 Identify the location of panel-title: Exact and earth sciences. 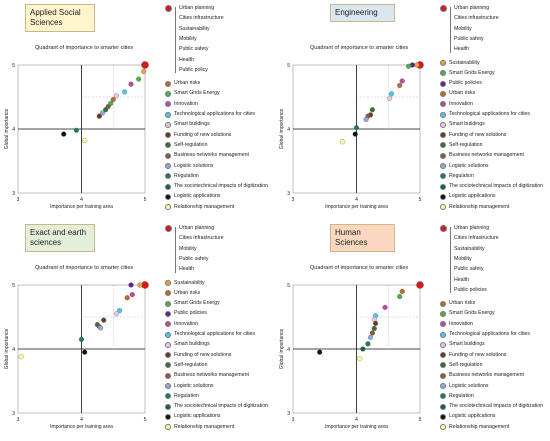
(60, 238).